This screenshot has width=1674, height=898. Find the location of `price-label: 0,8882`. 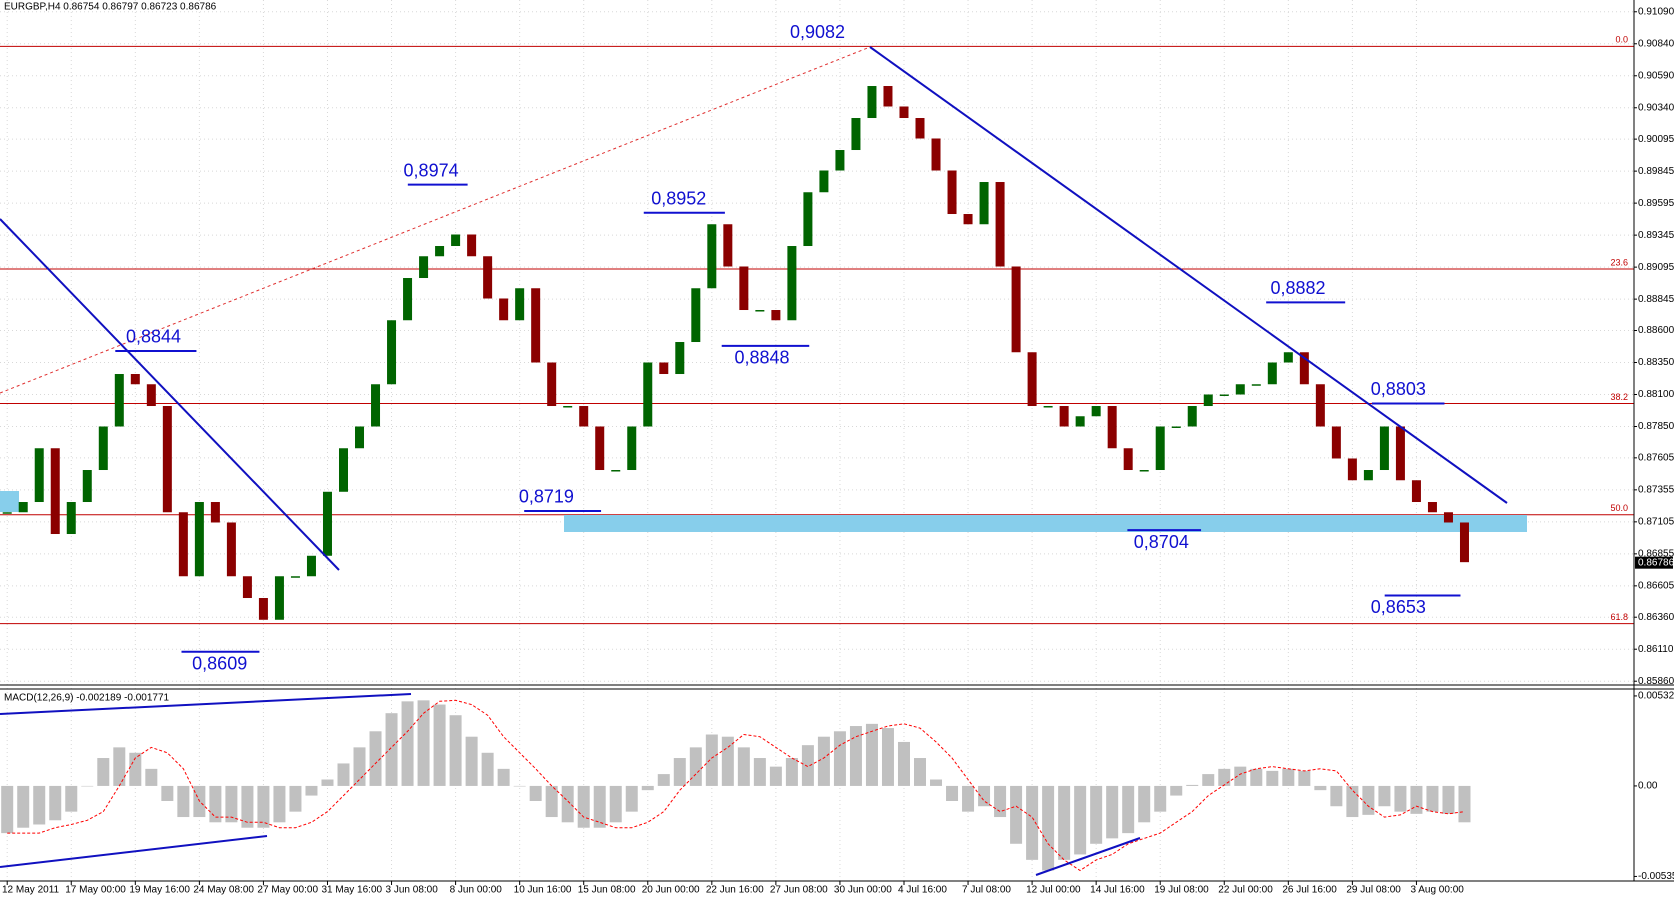

price-label: 0,8882 is located at coordinates (1297, 288).